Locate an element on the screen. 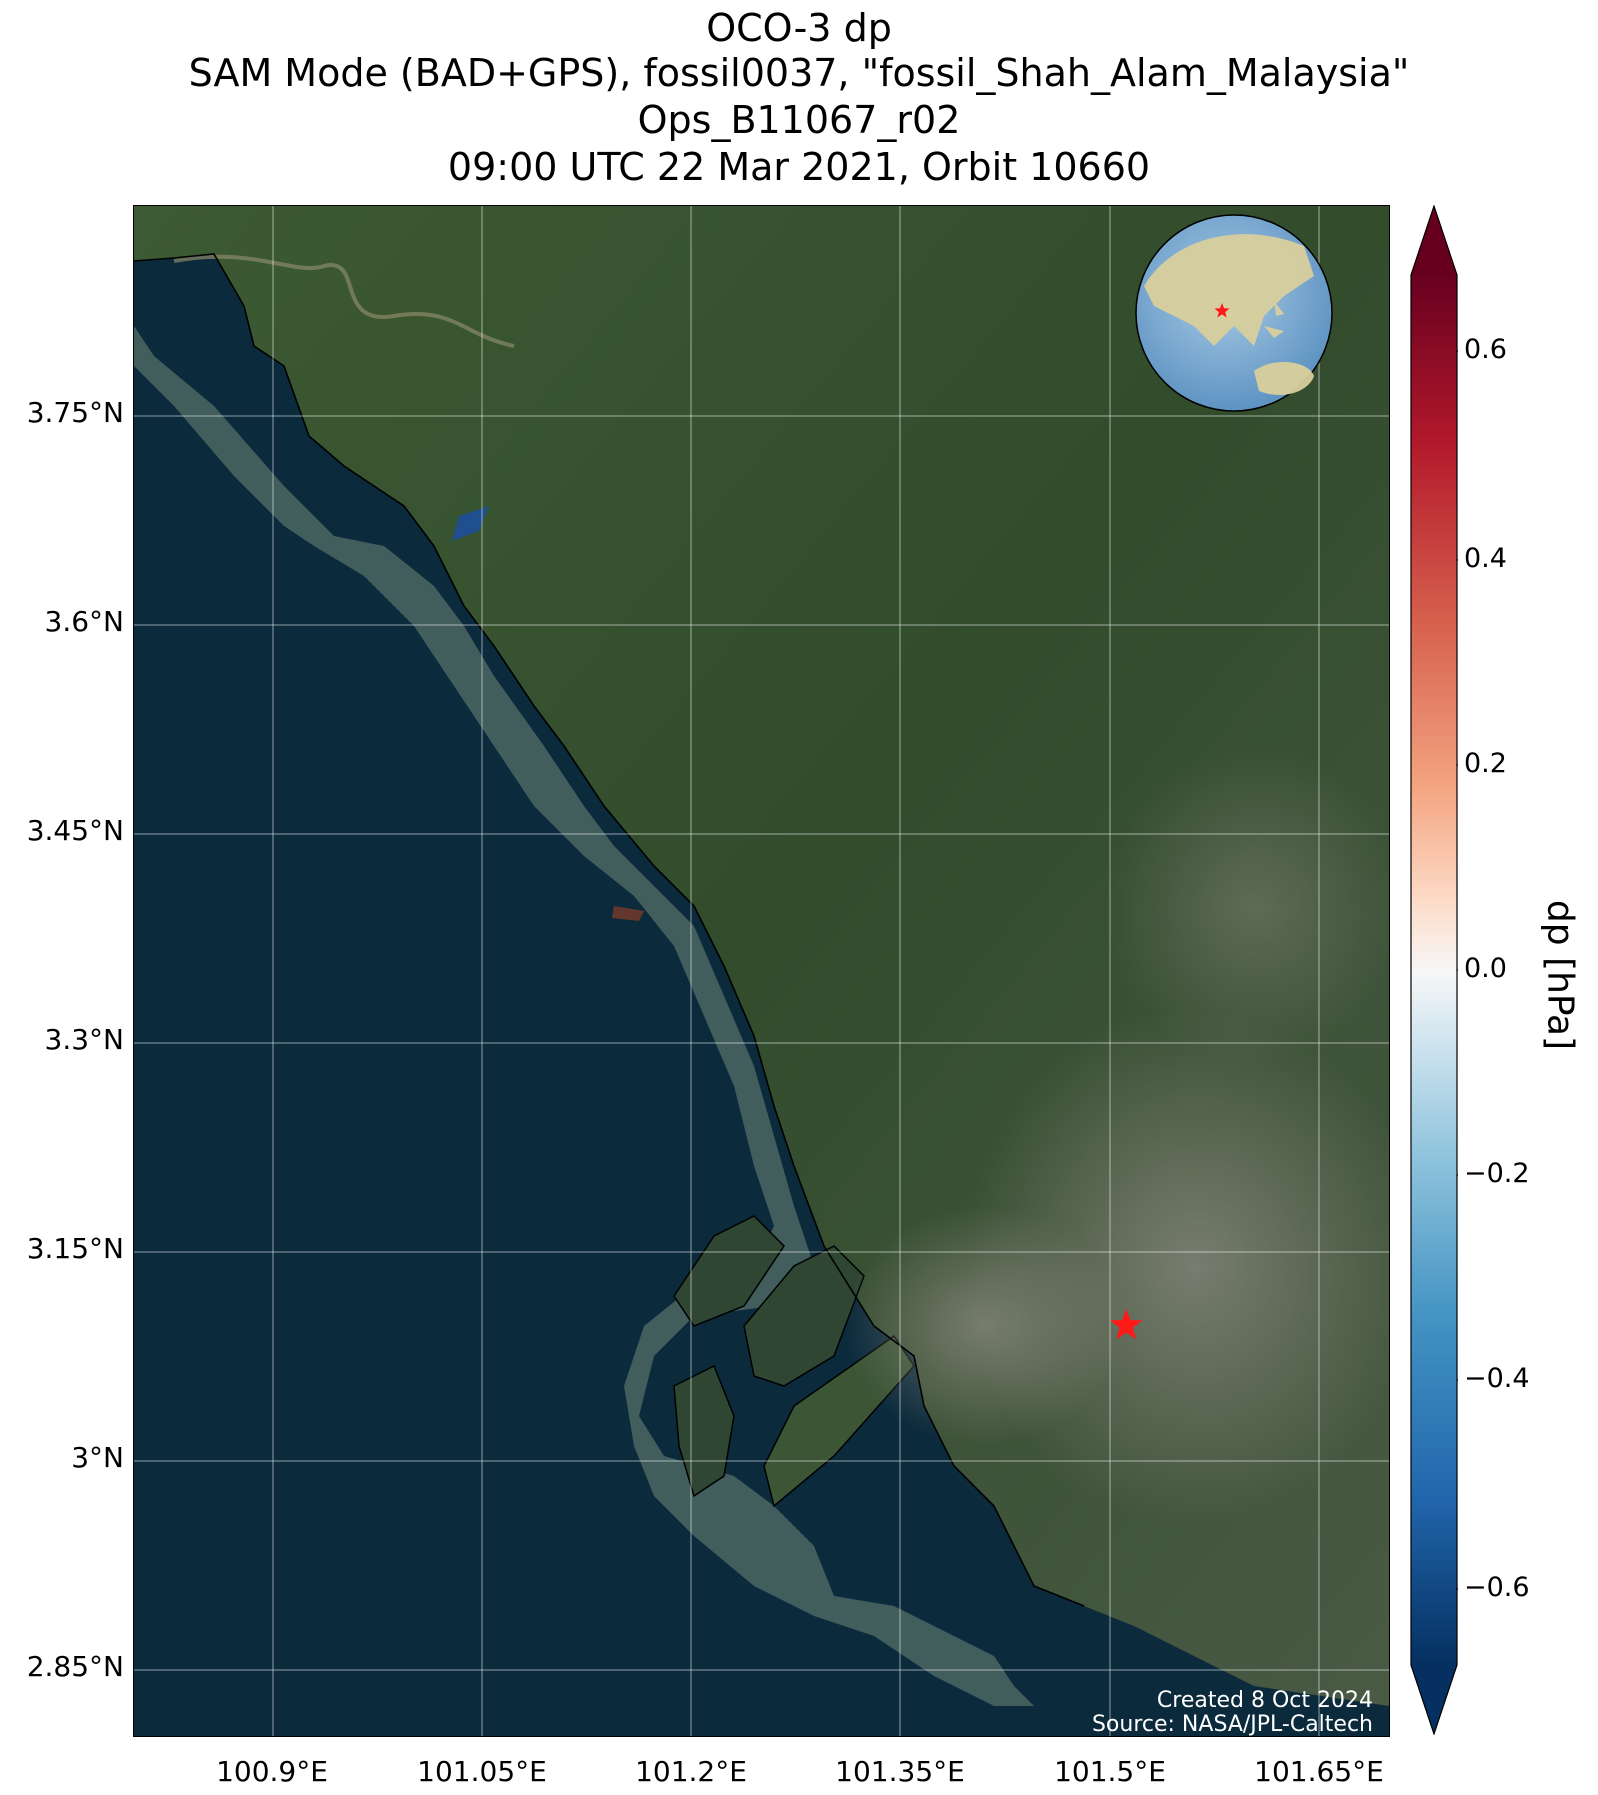 This screenshot has height=1795, width=1598. globe-land-islands is located at coordinates (1251, 319).